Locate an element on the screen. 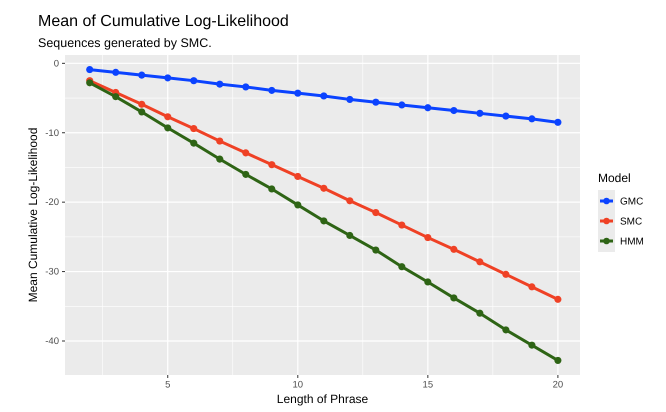 The width and height of the screenshot is (666, 412). y-tick-label: -10 is located at coordinates (52, 133).